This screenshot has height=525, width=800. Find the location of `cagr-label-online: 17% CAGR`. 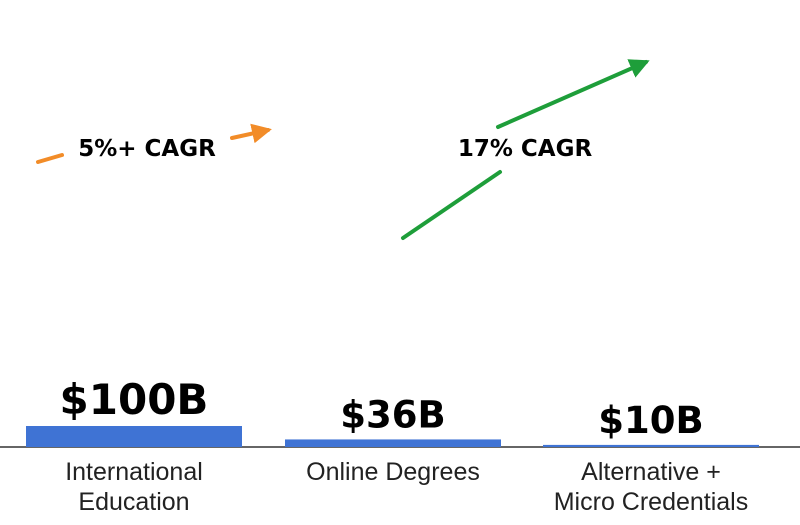

cagr-label-online: 17% CAGR is located at coordinates (525, 149).